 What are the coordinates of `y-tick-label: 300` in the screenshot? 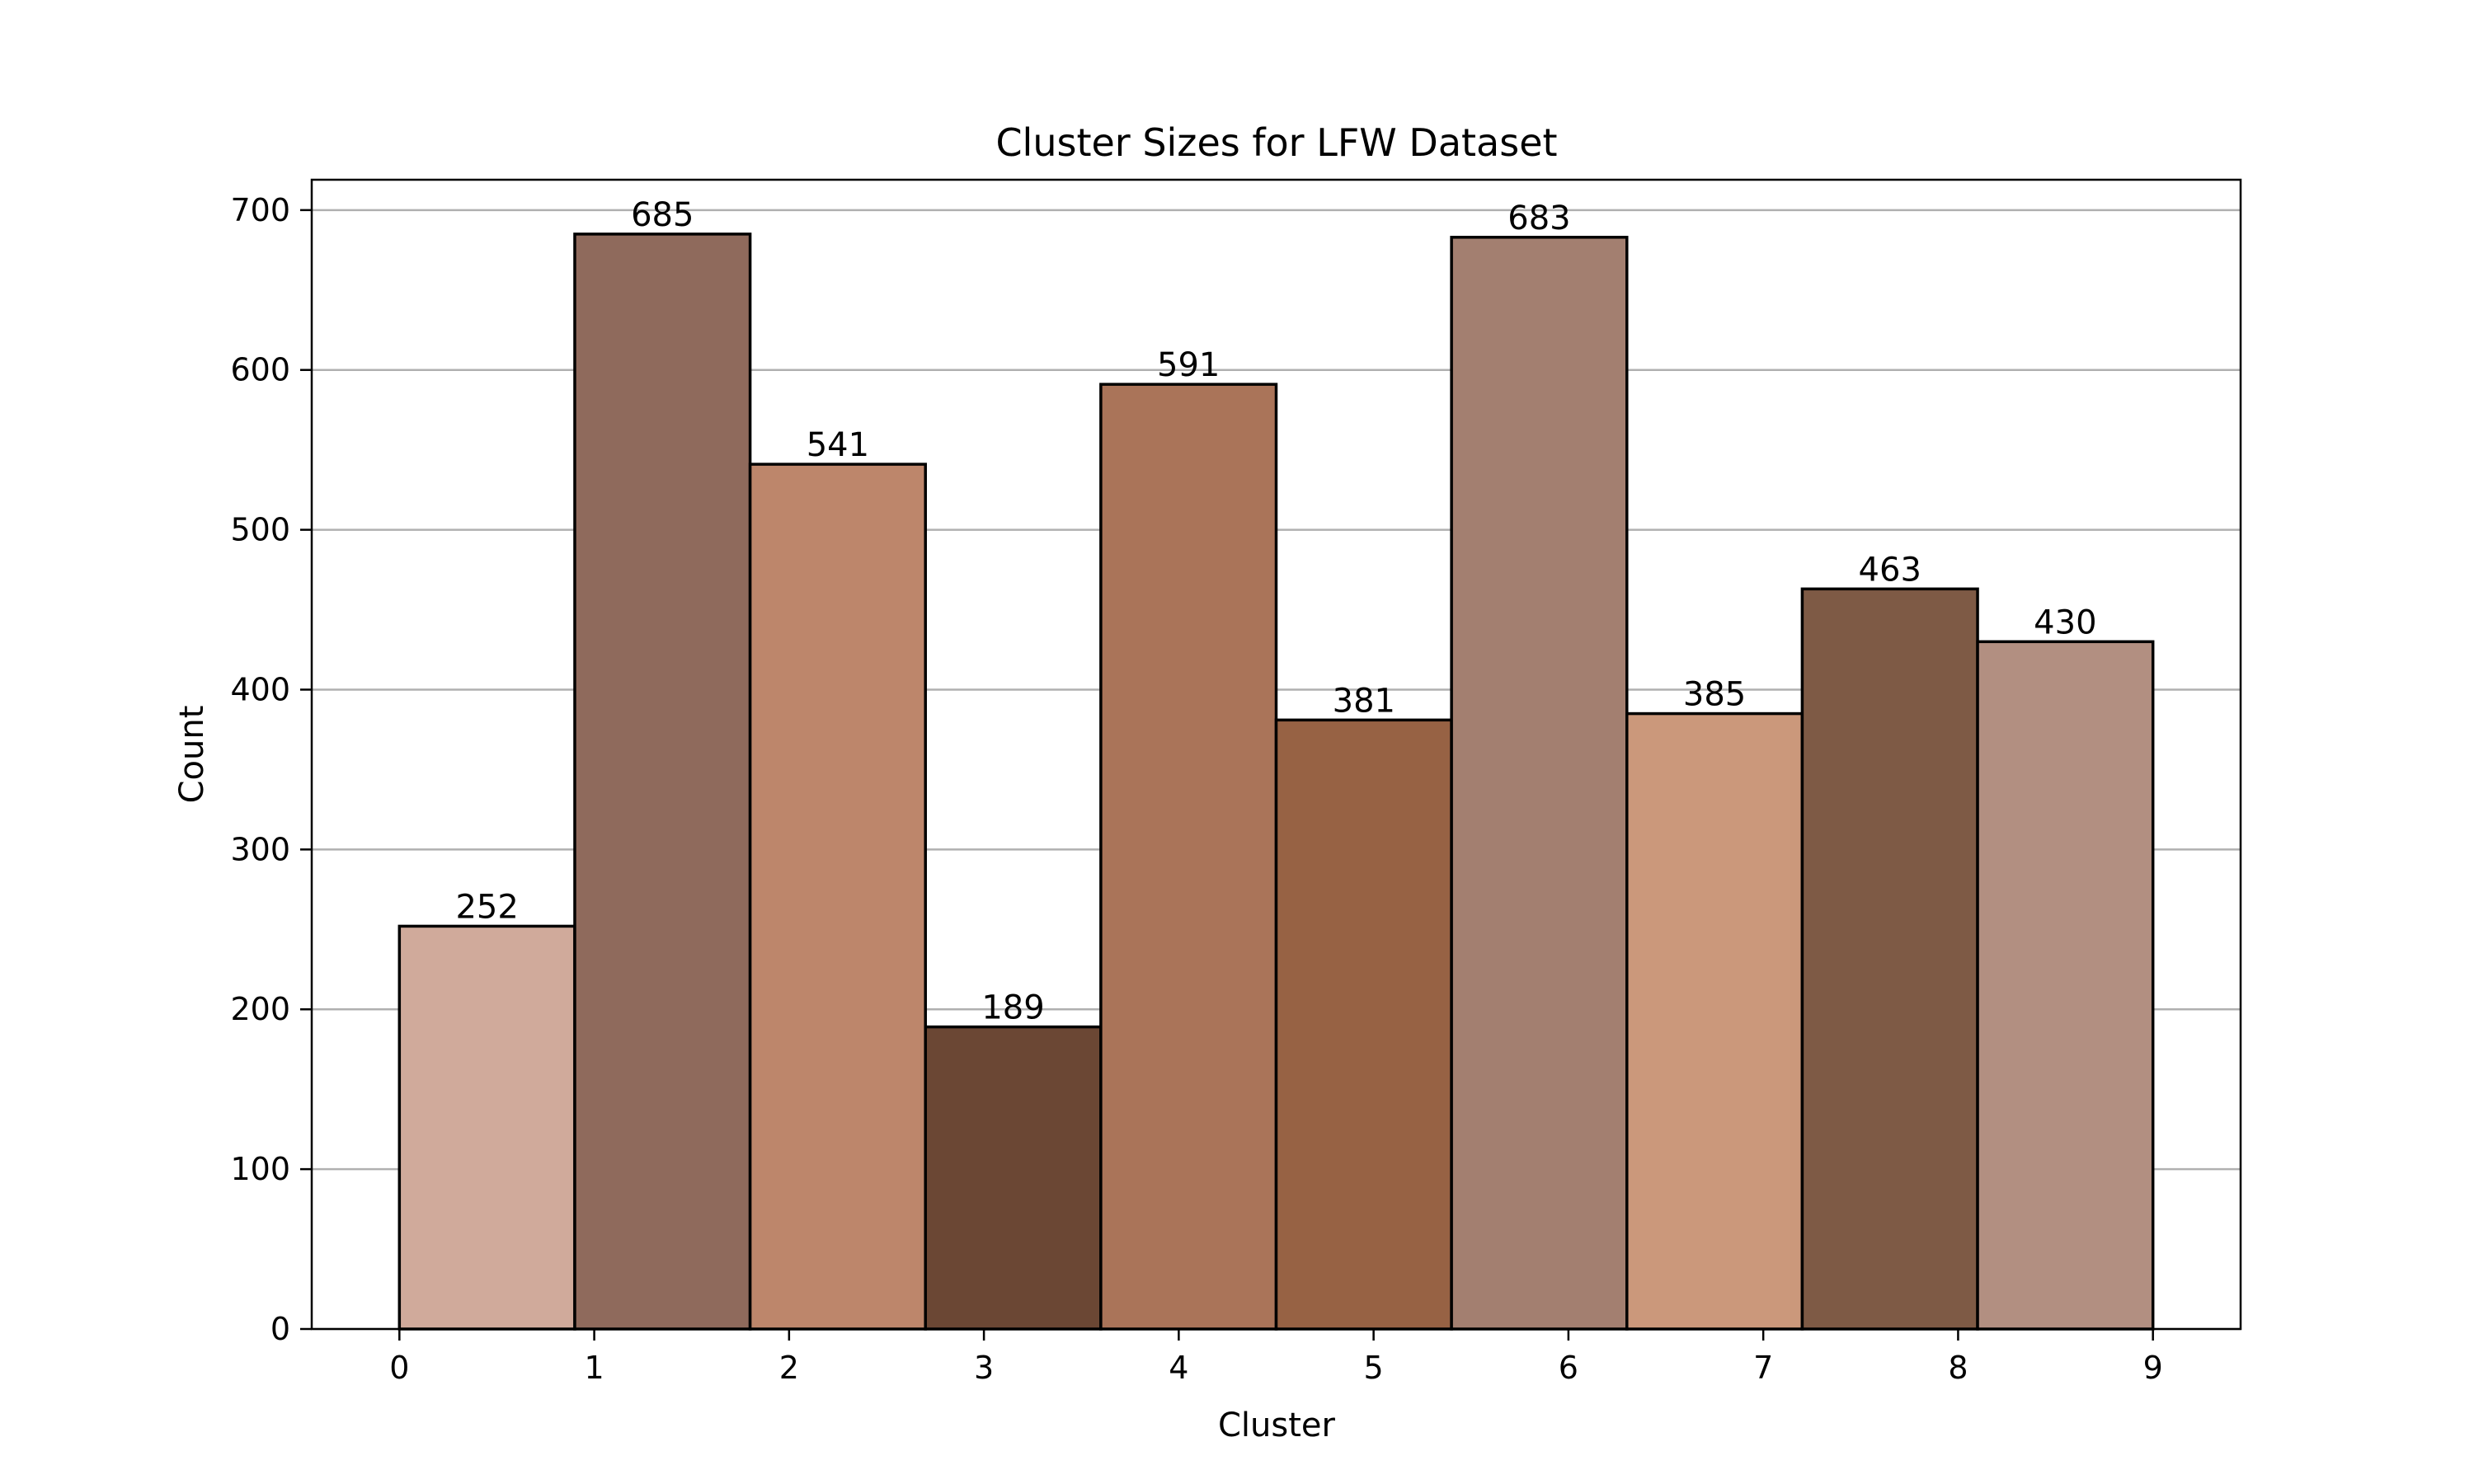 It's located at (260, 849).